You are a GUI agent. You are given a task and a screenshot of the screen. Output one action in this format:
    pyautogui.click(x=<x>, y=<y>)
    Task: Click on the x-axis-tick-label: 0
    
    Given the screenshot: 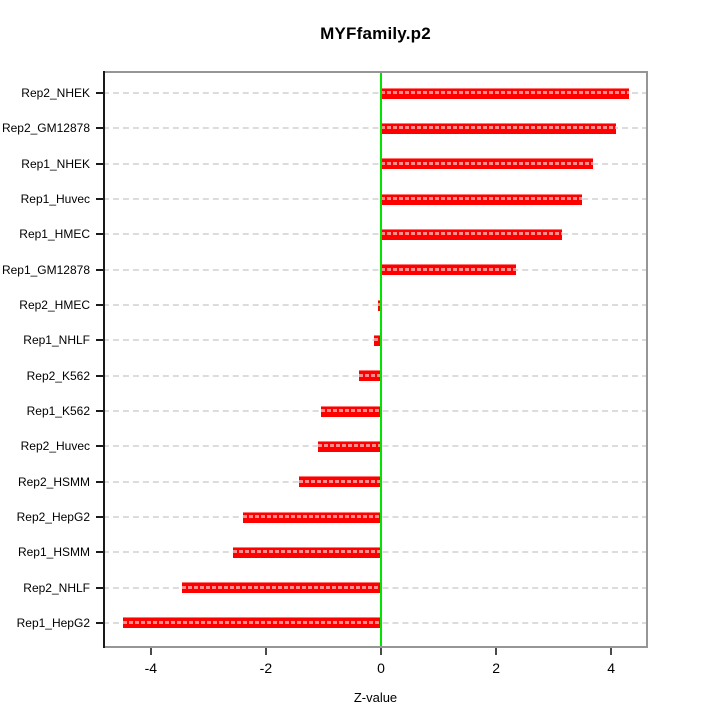 What is the action you would take?
    pyautogui.click(x=381, y=668)
    